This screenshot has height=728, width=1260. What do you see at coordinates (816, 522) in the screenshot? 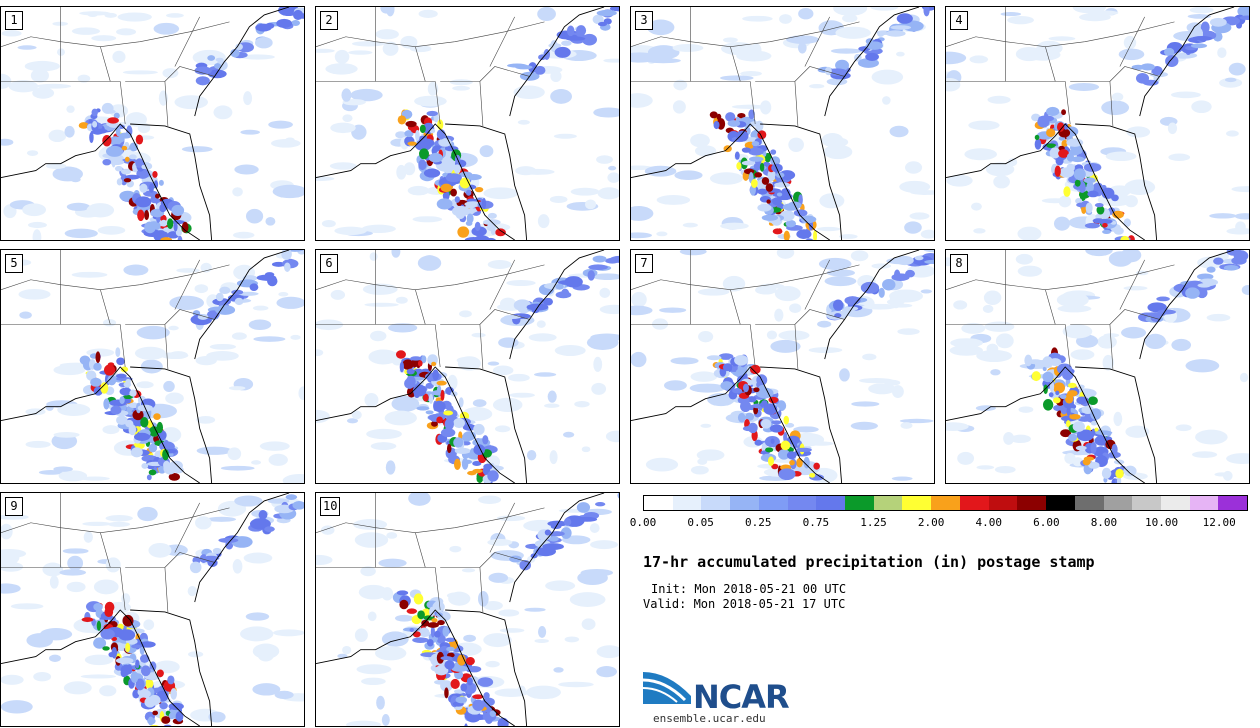
I see `colorbar-tick-label: 0.75` at bounding box center [816, 522].